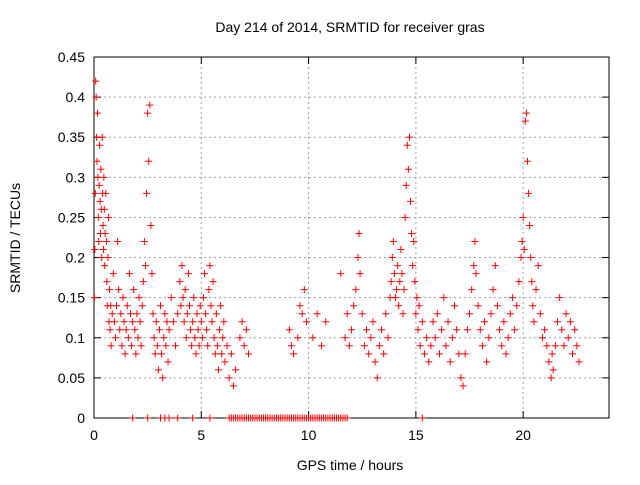 This screenshot has width=640, height=485. What do you see at coordinates (81, 418) in the screenshot?
I see `y-tick-label: 0` at bounding box center [81, 418].